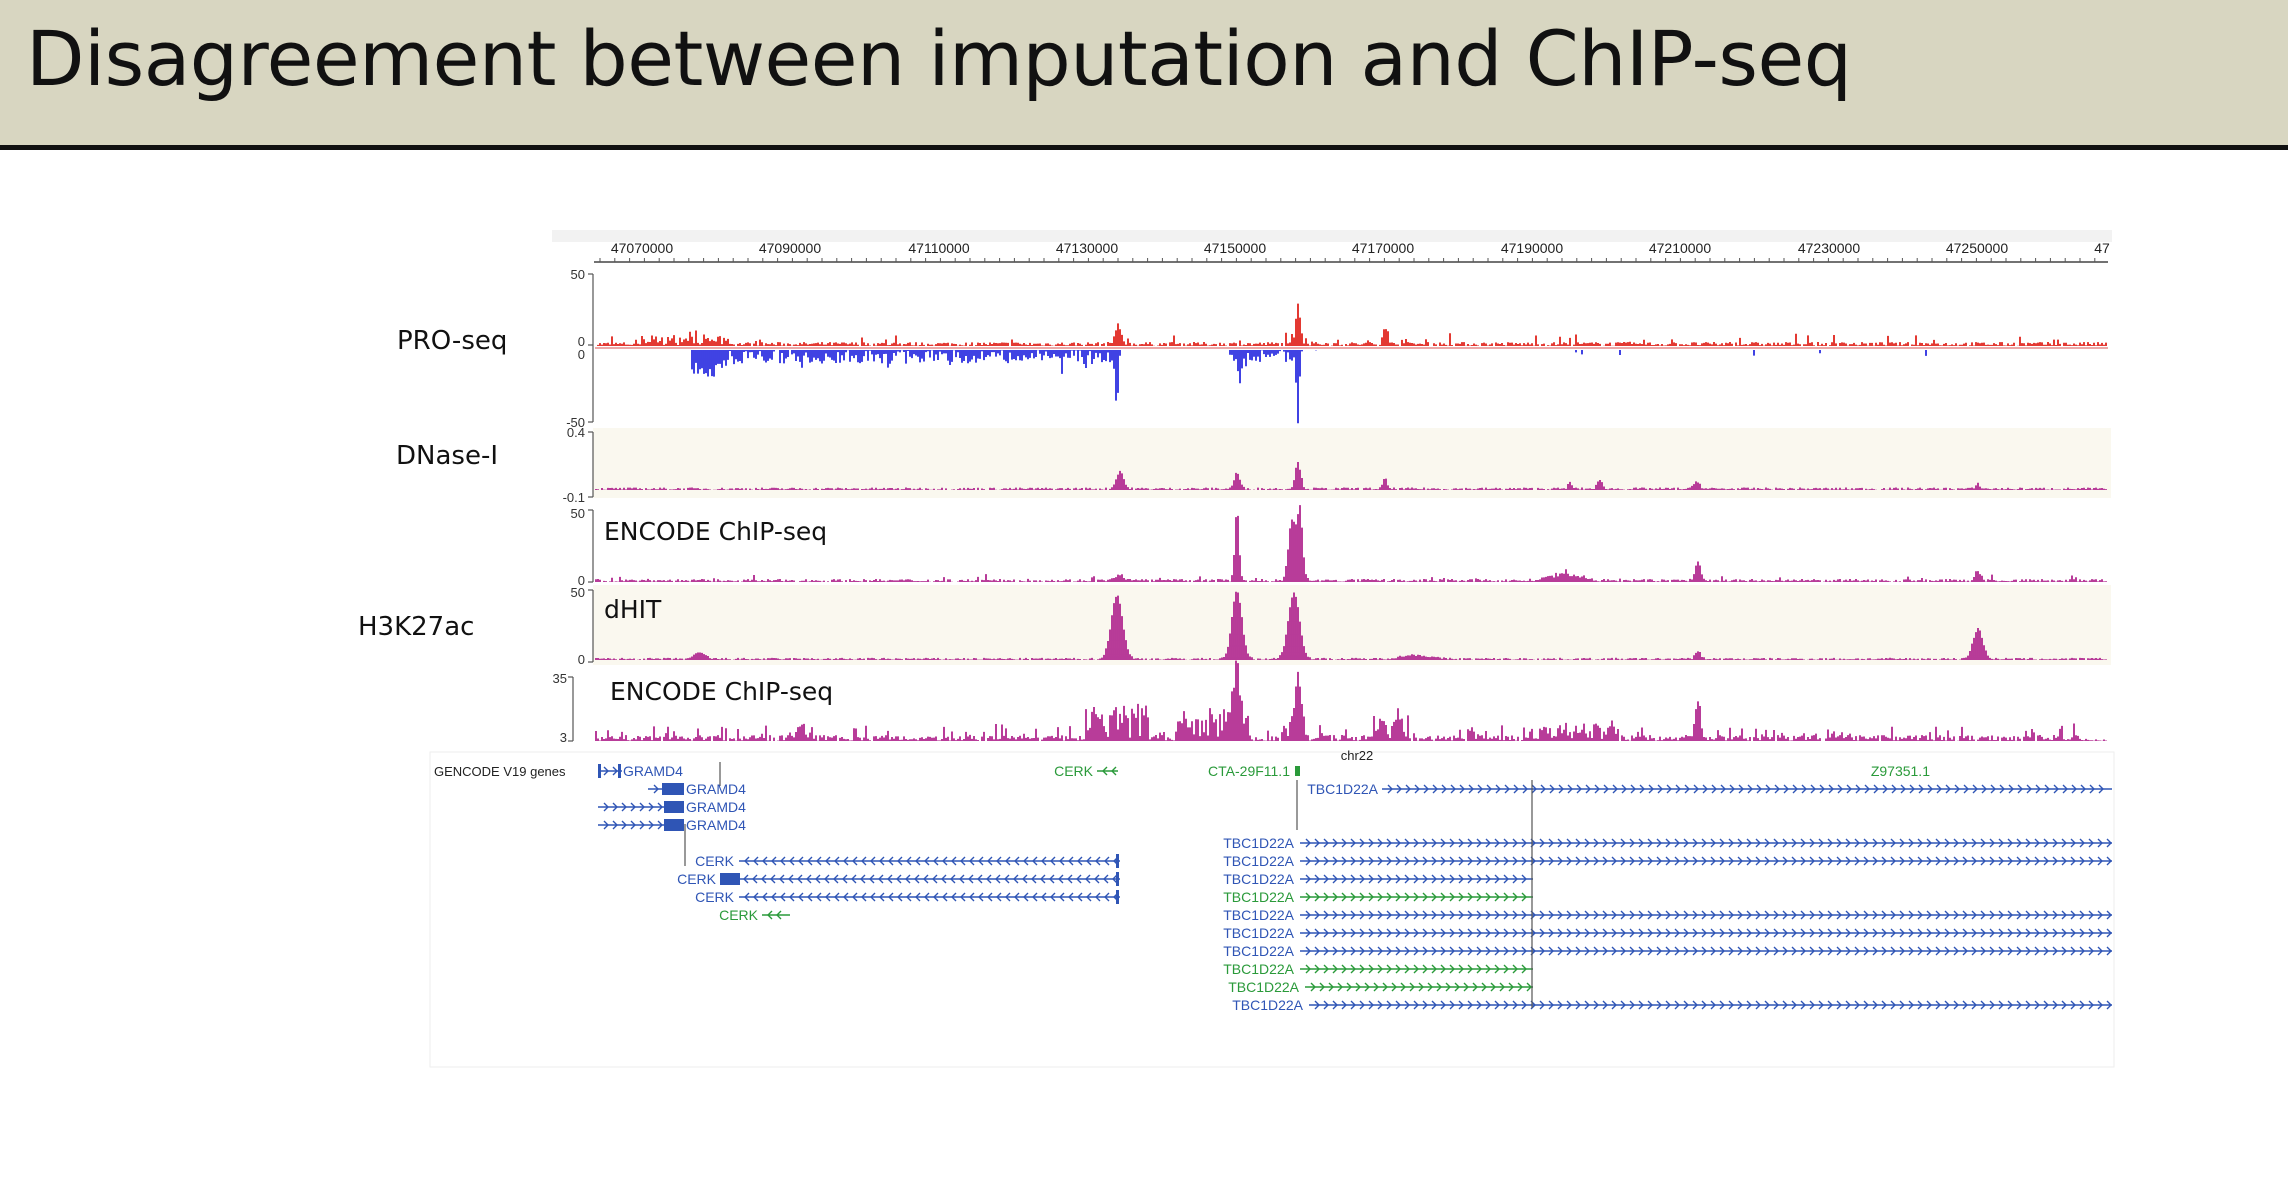 This screenshot has width=2288, height=1188. I want to click on encode1-scale-top: 50, so click(578, 513).